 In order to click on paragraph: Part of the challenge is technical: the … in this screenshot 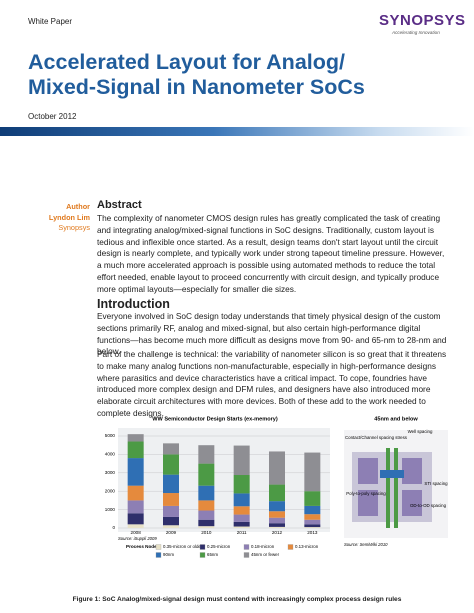, I will do `click(272, 383)`.